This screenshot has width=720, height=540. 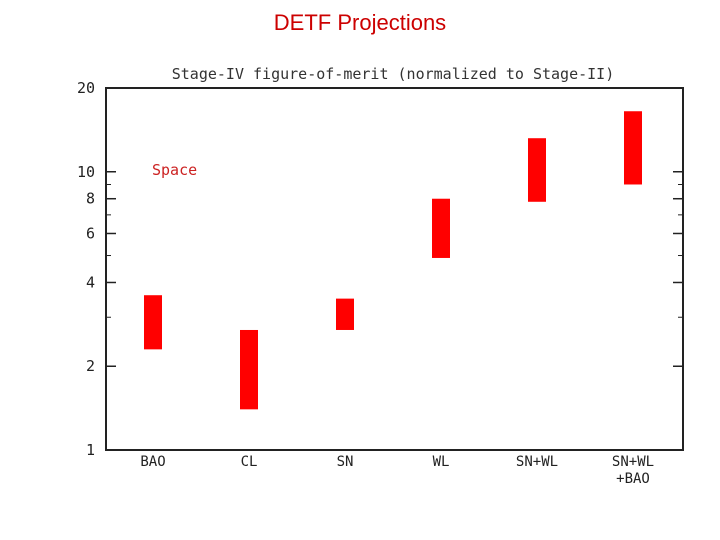 What do you see at coordinates (86, 172) in the screenshot?
I see `y-tick-label: 10` at bounding box center [86, 172].